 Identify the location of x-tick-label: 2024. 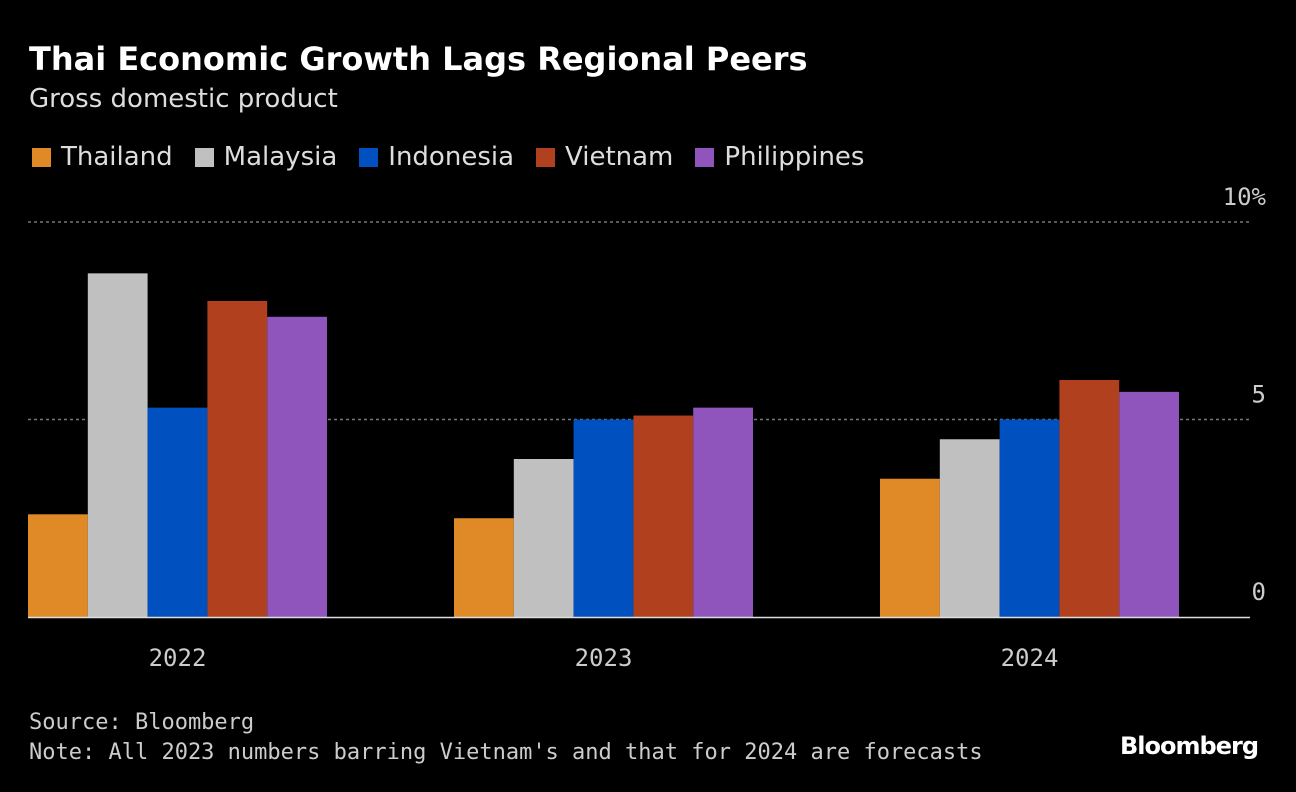
(1030, 658).